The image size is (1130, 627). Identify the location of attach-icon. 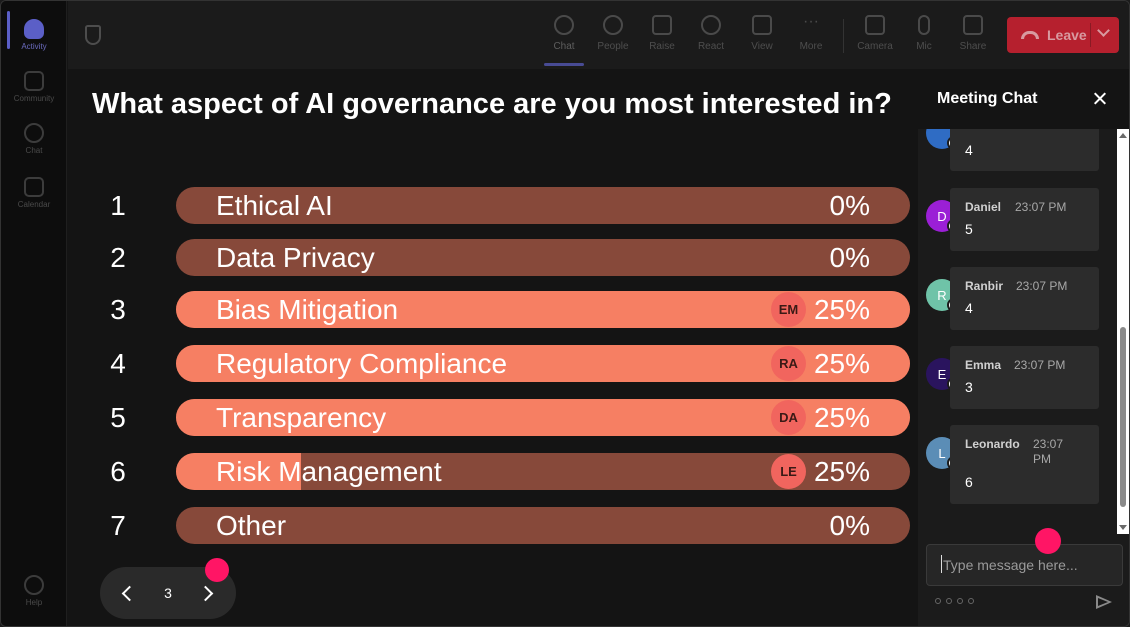
(949, 601).